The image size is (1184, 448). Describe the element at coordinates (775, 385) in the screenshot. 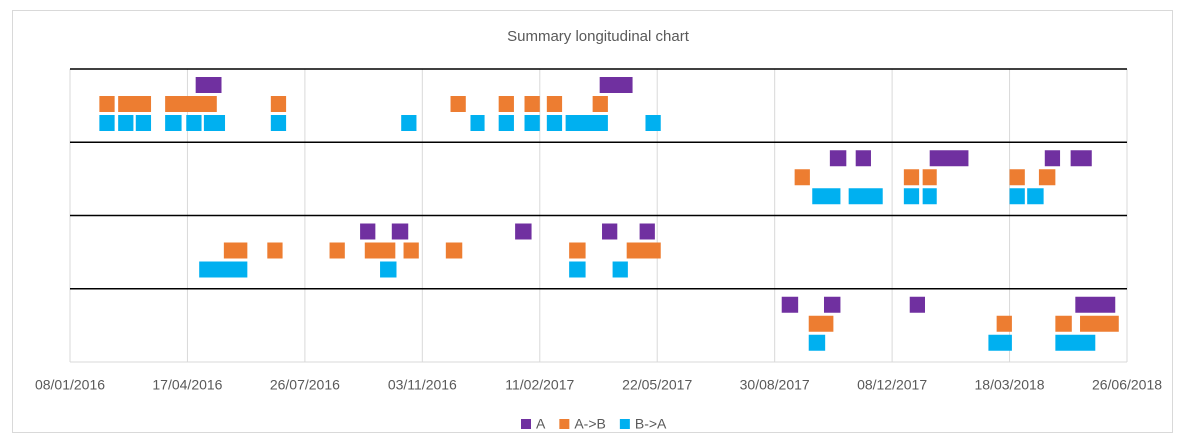

I see `x-tick-label: 30/08/2017` at that location.